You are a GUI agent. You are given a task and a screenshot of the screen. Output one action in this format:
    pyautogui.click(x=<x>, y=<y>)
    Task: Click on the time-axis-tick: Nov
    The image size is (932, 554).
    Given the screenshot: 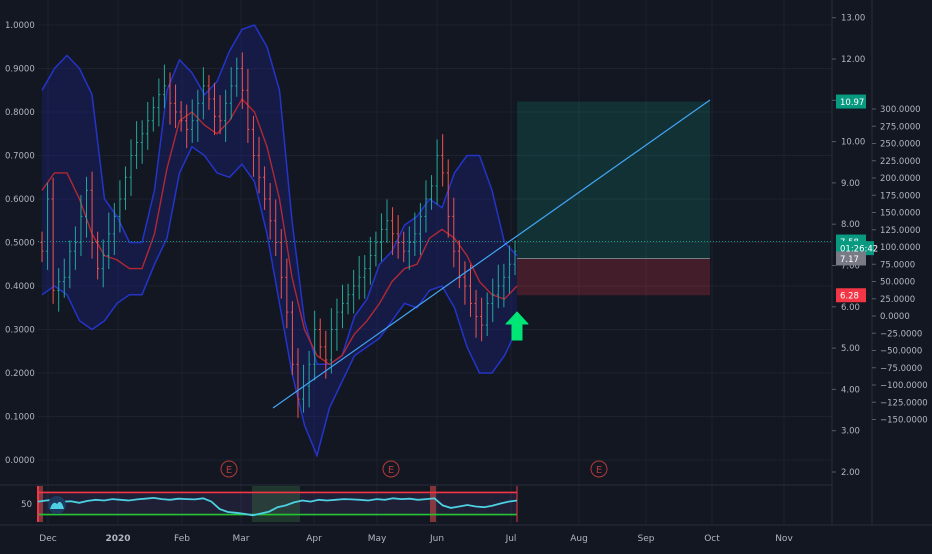 What is the action you would take?
    pyautogui.click(x=784, y=539)
    